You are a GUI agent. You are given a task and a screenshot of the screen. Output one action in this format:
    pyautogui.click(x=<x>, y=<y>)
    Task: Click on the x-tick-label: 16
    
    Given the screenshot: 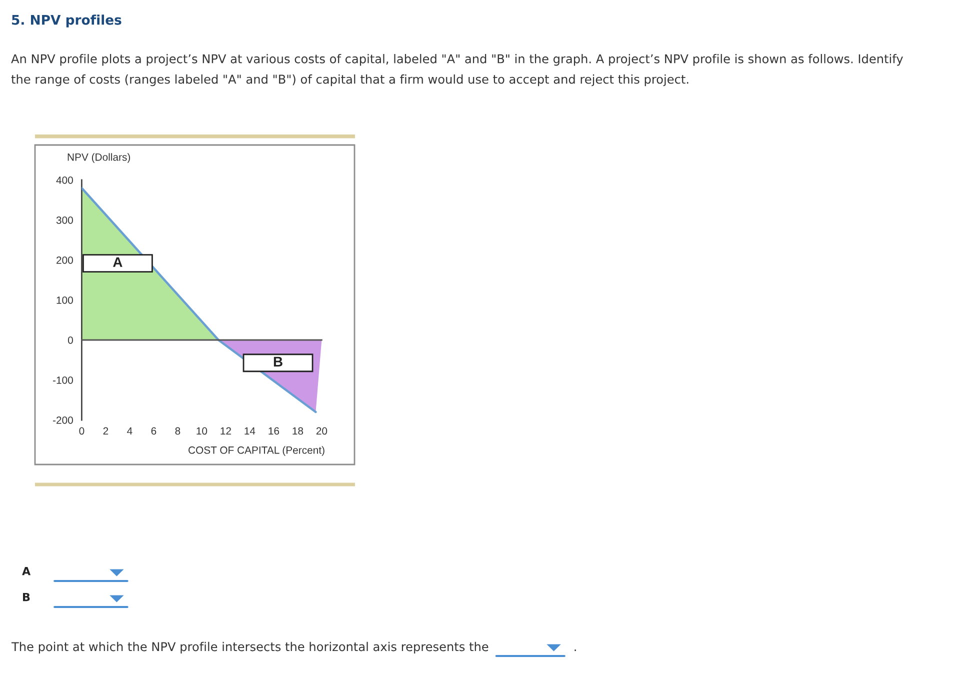 What is the action you would take?
    pyautogui.click(x=274, y=431)
    